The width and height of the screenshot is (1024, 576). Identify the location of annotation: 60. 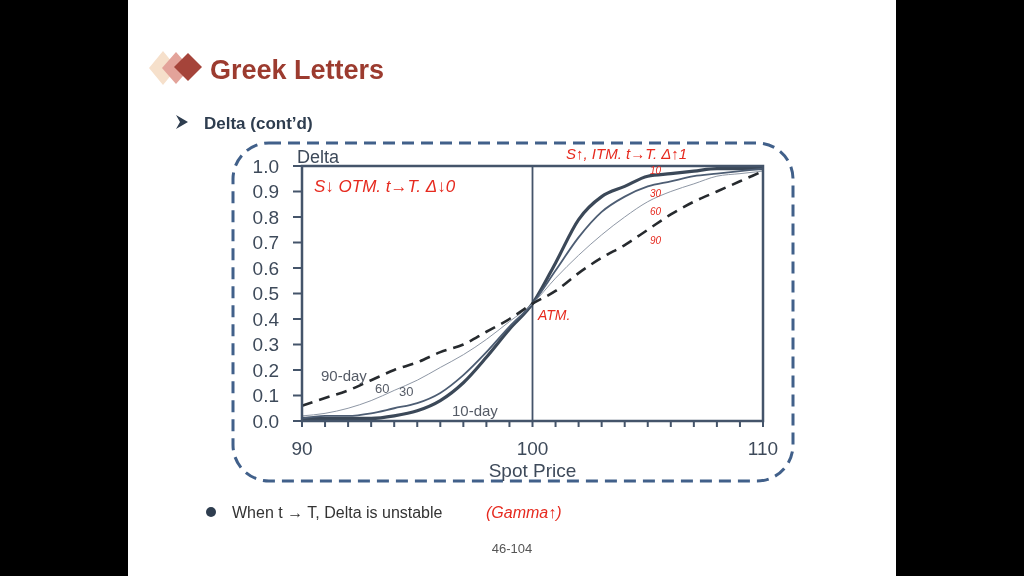
(656, 211).